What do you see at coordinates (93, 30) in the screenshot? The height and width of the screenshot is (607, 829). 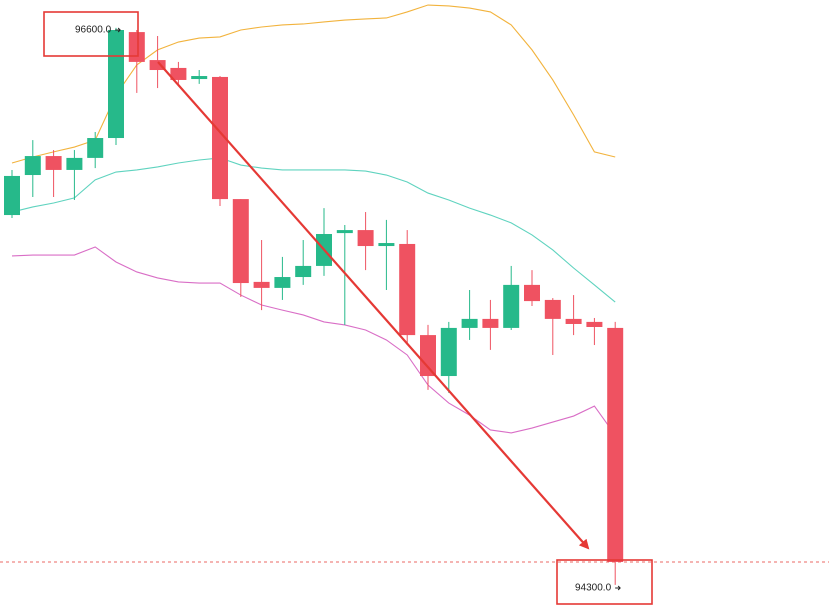 I see `price-label: 96600.0` at bounding box center [93, 30].